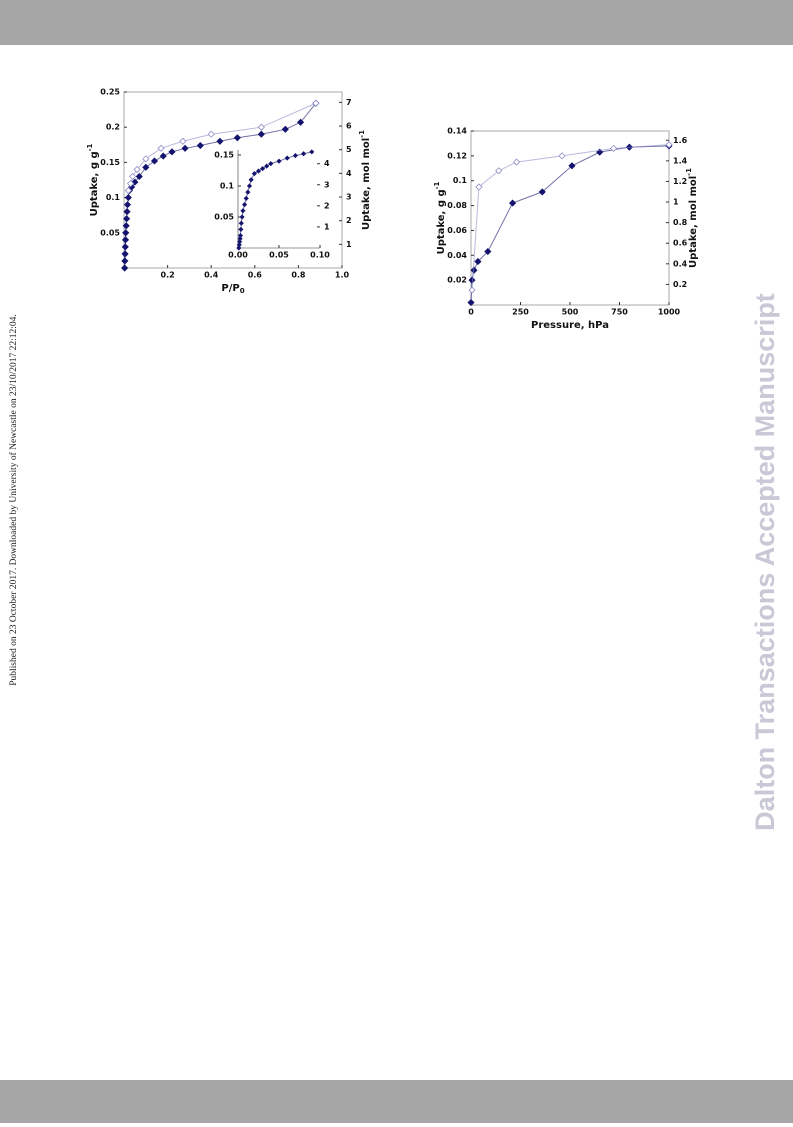  Describe the element at coordinates (520, 312) in the screenshot. I see `x-tick-label: 250` at that location.